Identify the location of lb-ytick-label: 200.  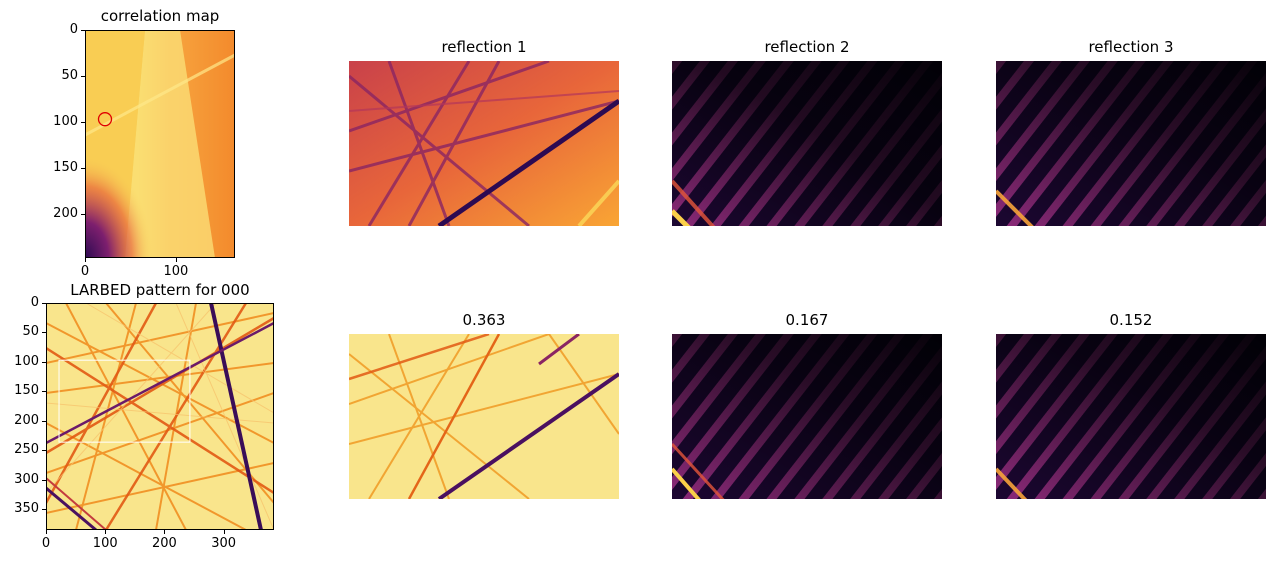
(26, 420).